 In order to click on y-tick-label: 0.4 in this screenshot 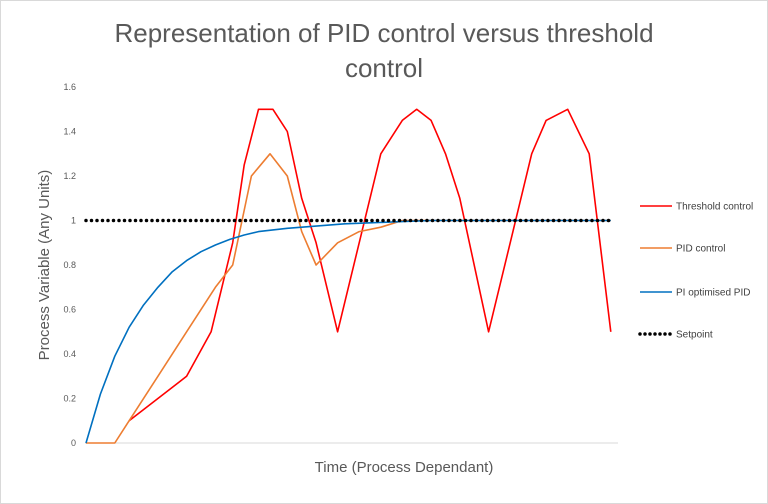, I will do `click(69, 354)`.